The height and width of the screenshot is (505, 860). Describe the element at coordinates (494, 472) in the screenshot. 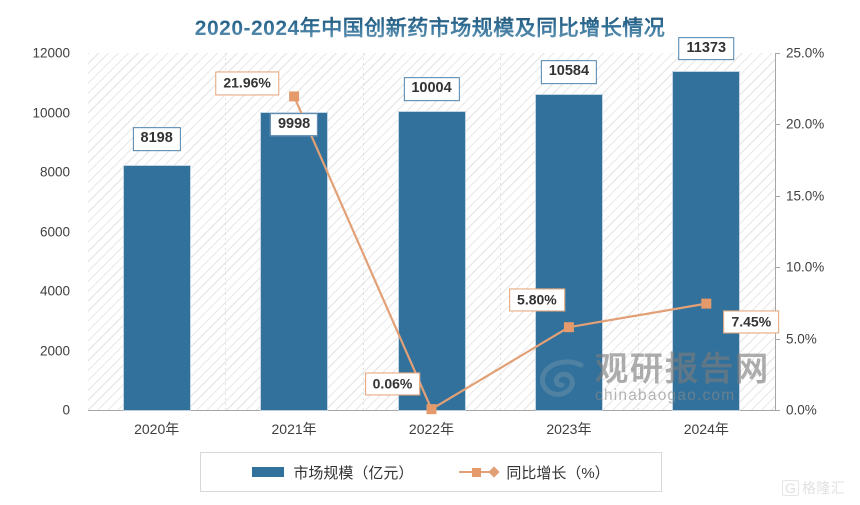

I see `diamond-marker-icon` at that location.